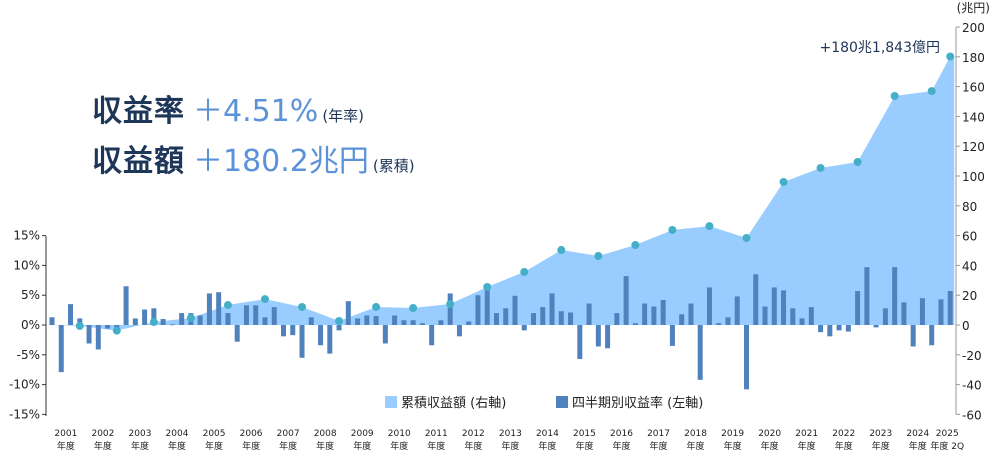 This screenshot has width=1000, height=460. What do you see at coordinates (65, 434) in the screenshot?
I see `x-tick-label: 2001` at bounding box center [65, 434].